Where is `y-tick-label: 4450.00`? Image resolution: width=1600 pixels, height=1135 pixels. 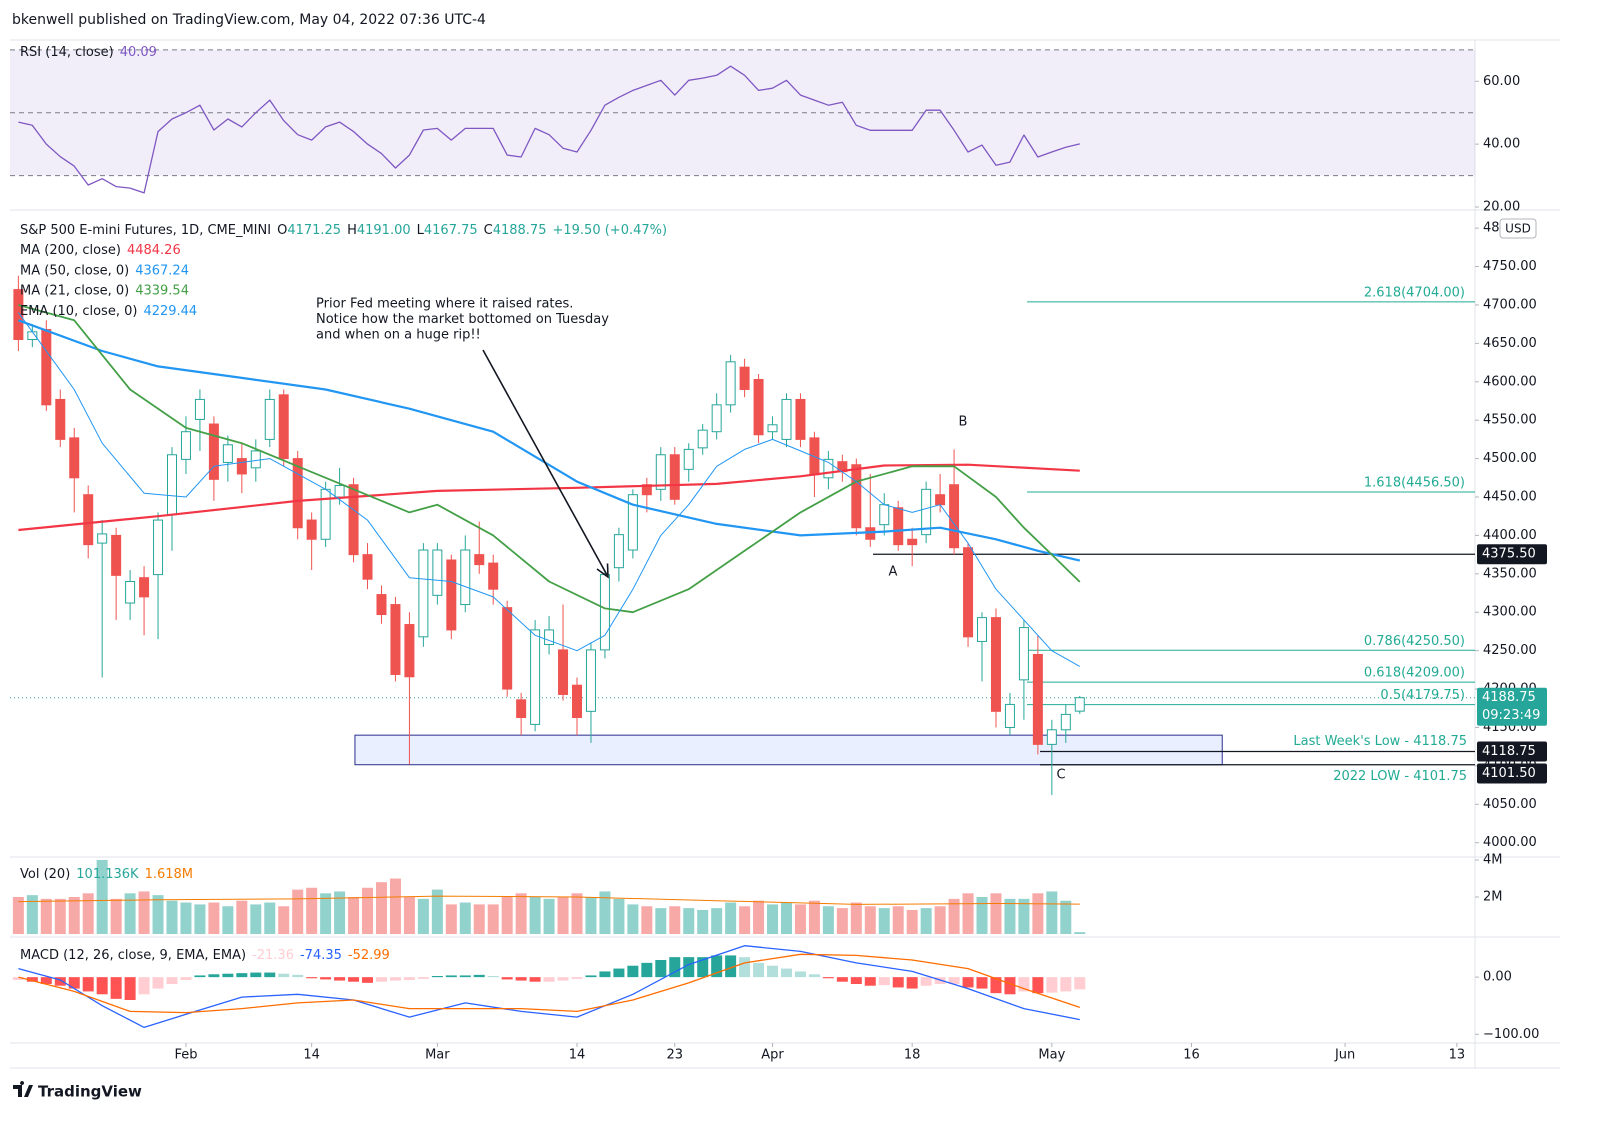
y-tick-label: 4450.00 is located at coordinates (1510, 497).